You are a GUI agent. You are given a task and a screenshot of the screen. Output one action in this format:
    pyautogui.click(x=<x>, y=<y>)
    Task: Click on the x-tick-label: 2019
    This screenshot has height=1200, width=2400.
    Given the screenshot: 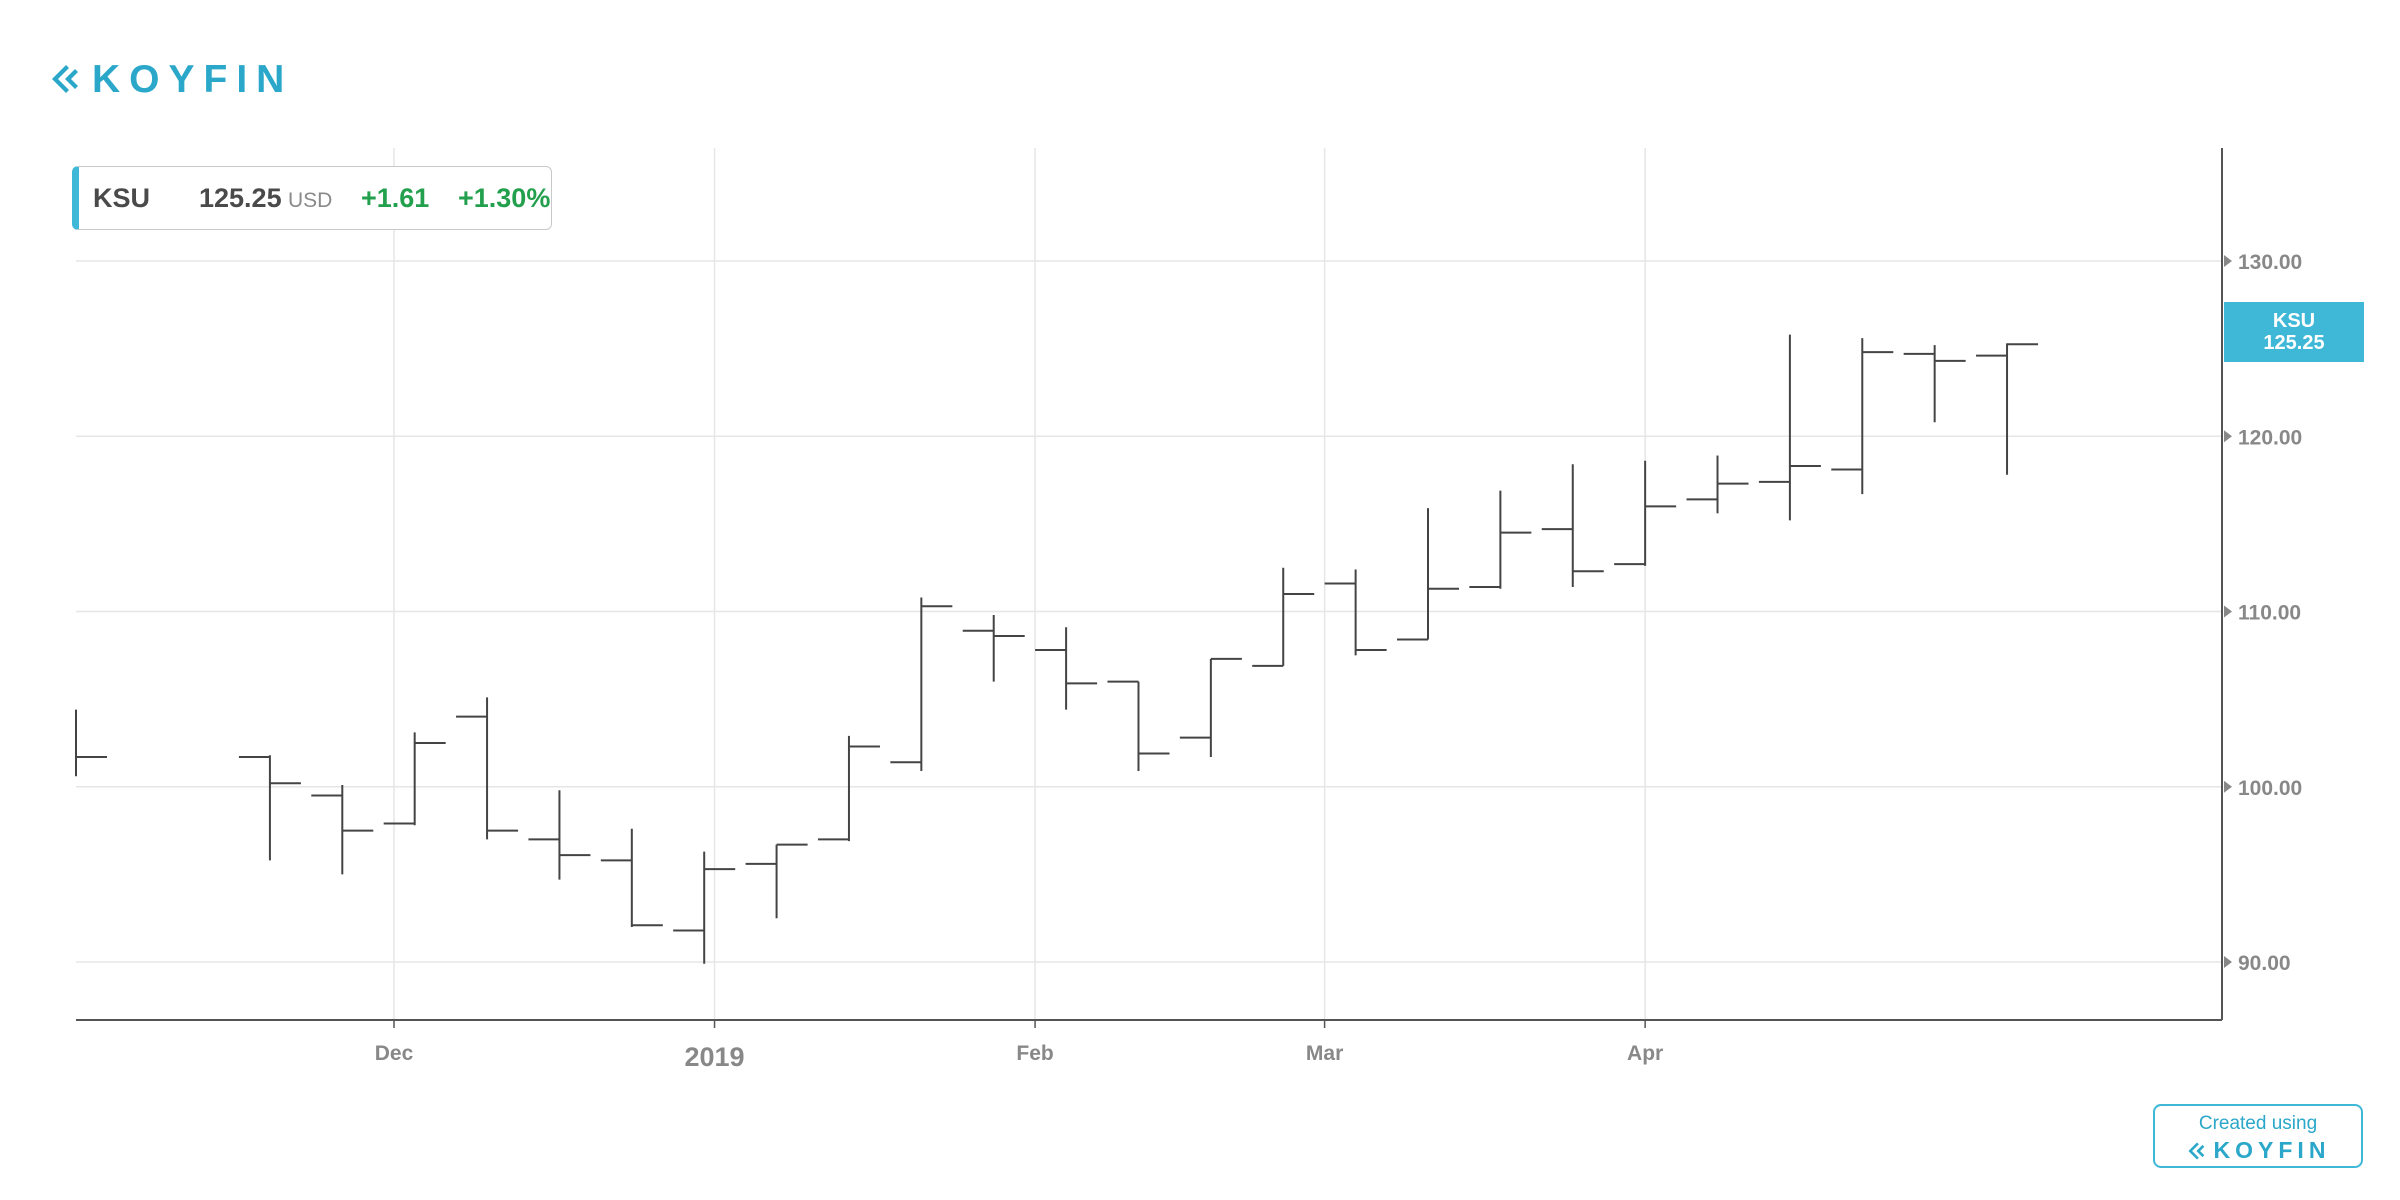 What is the action you would take?
    pyautogui.click(x=715, y=1057)
    